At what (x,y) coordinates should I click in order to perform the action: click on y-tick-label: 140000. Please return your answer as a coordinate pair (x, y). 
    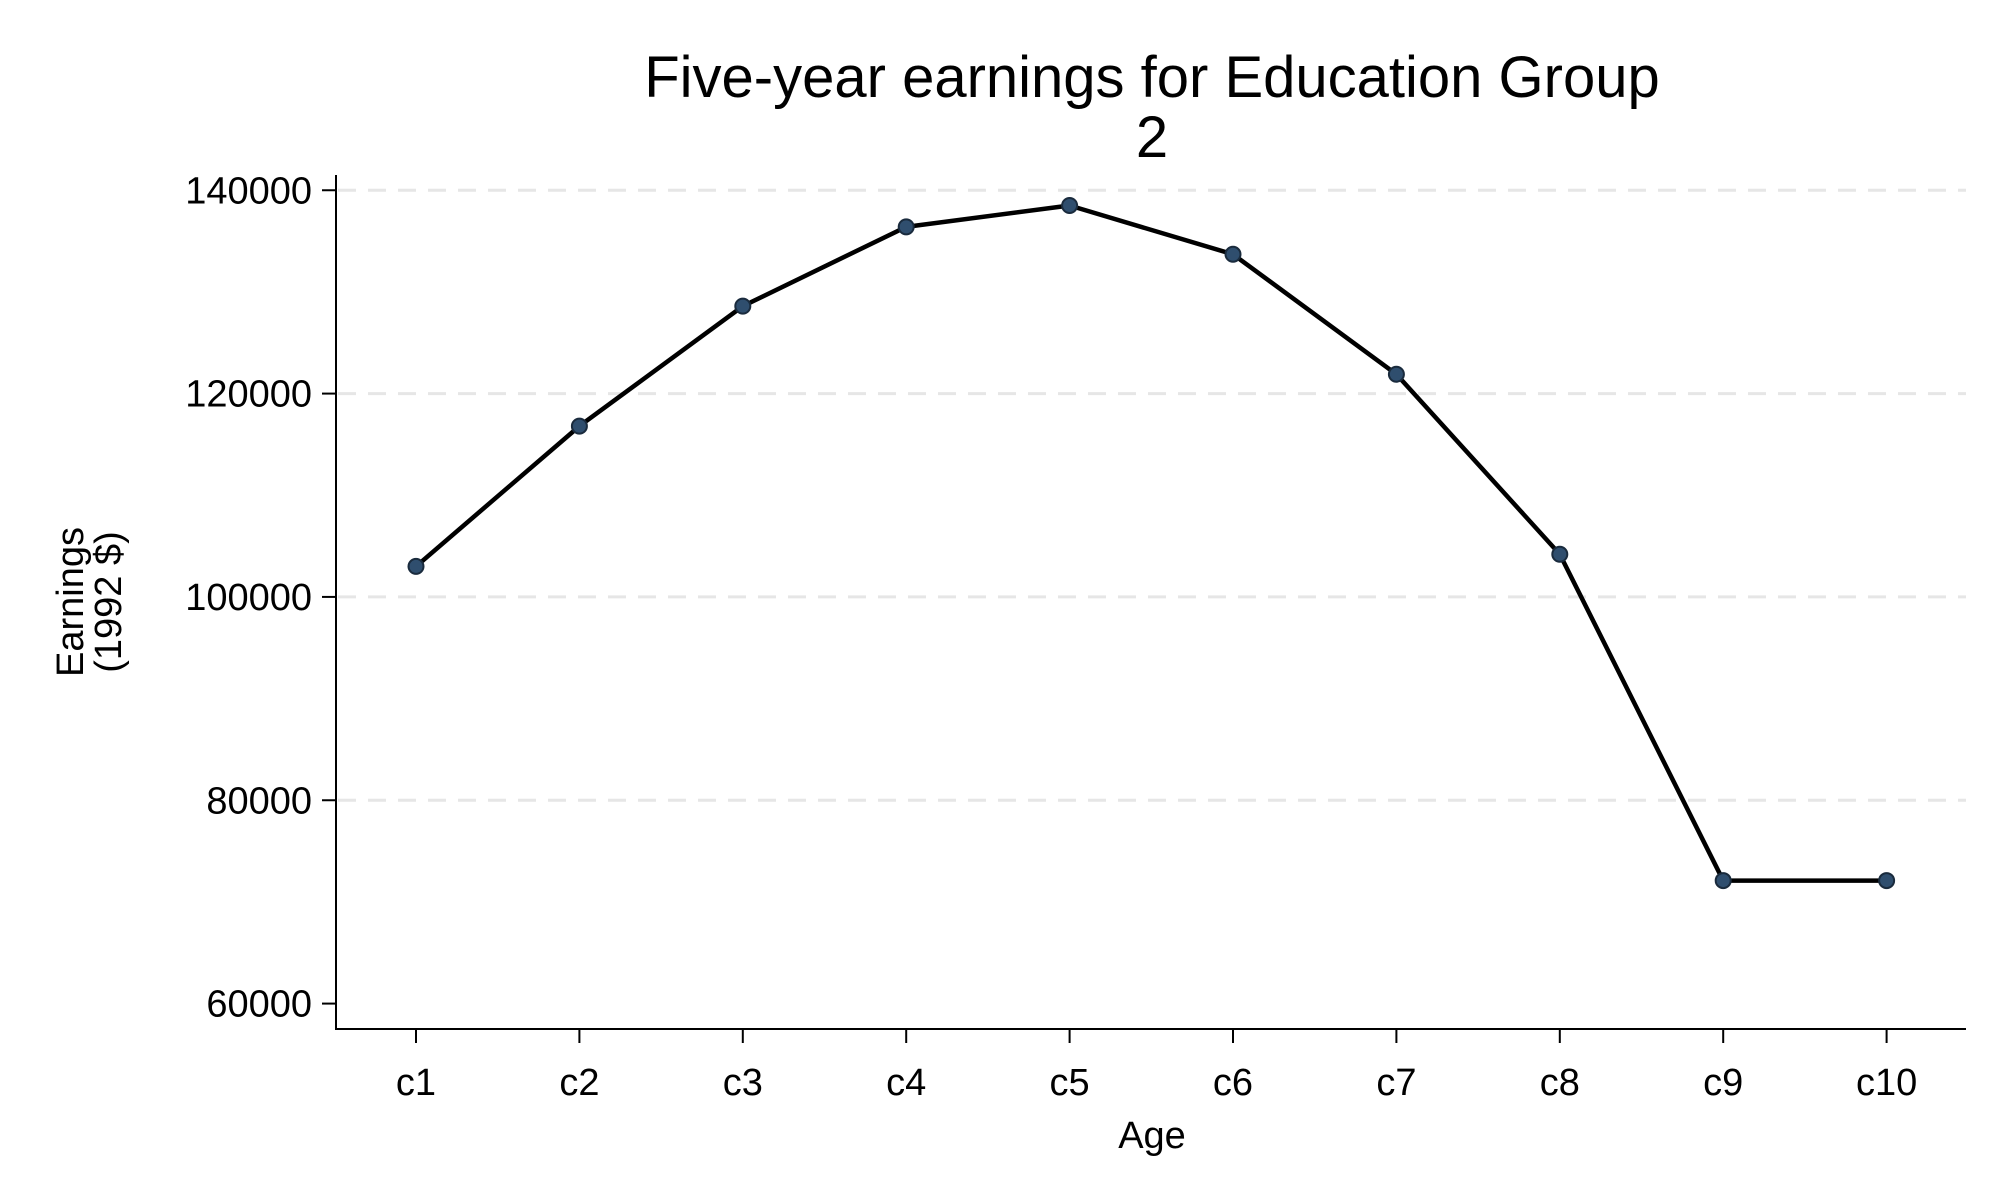
    Looking at the image, I should click on (248, 191).